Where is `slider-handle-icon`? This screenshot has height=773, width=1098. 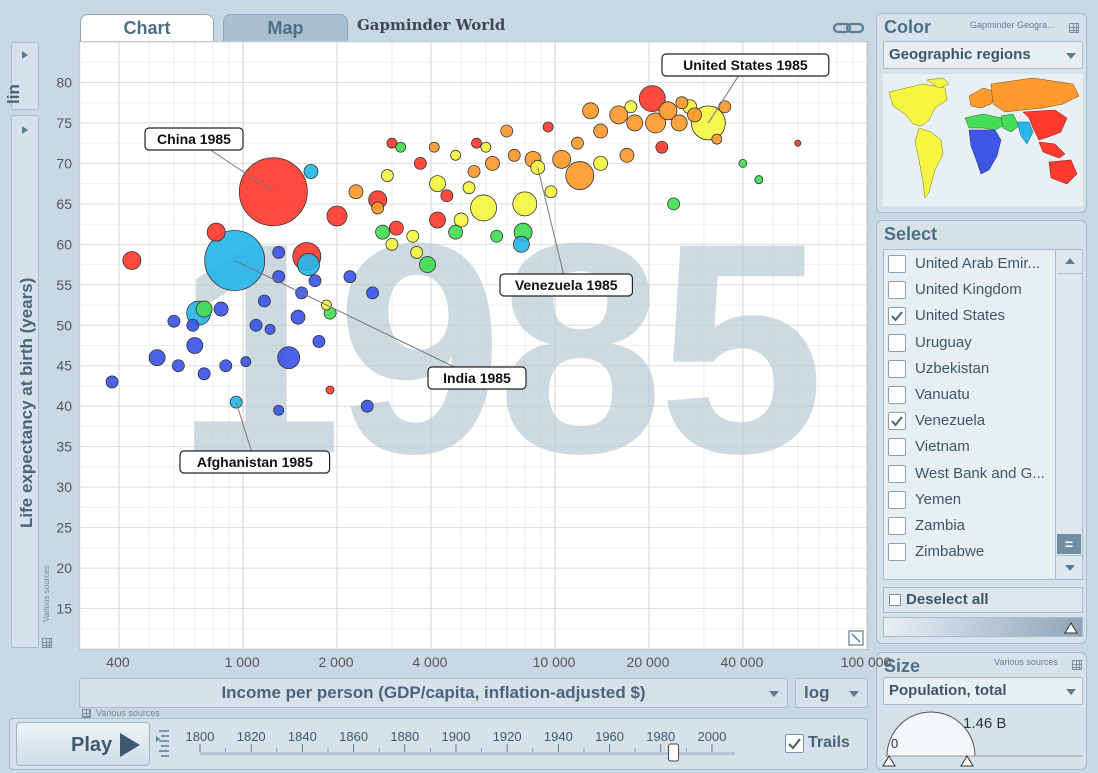
slider-handle-icon is located at coordinates (1071, 628).